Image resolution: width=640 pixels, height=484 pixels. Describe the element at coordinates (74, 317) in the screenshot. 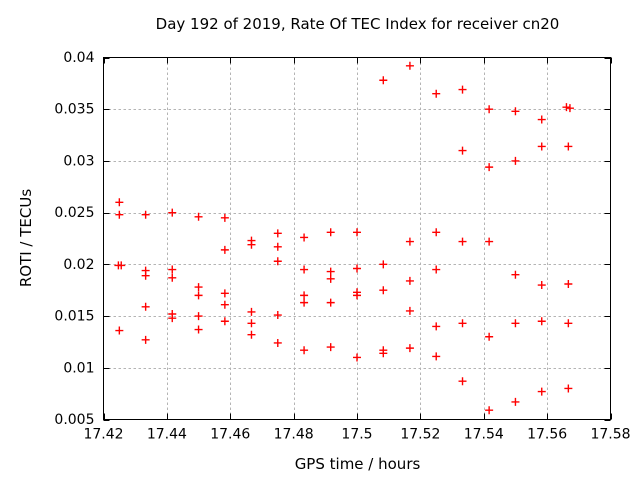

I see `y-tick-label: 0.015` at that location.